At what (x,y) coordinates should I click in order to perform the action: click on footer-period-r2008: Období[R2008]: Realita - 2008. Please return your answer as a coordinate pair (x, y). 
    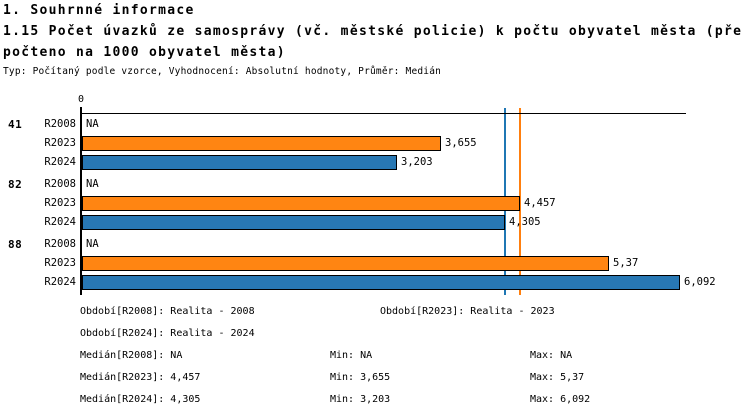
    Looking at the image, I should click on (167, 311).